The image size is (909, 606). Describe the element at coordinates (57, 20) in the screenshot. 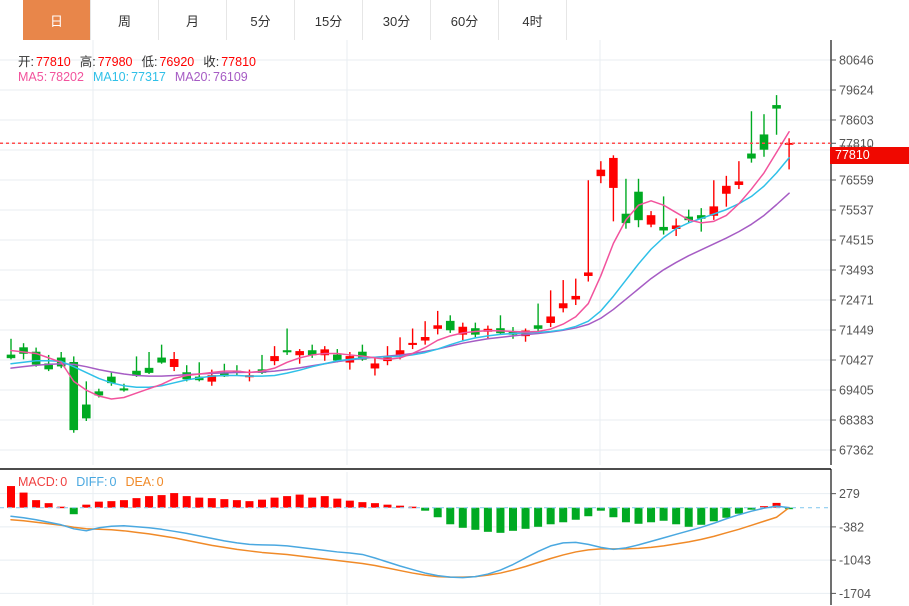

I see `period-tab-0: 日` at that location.